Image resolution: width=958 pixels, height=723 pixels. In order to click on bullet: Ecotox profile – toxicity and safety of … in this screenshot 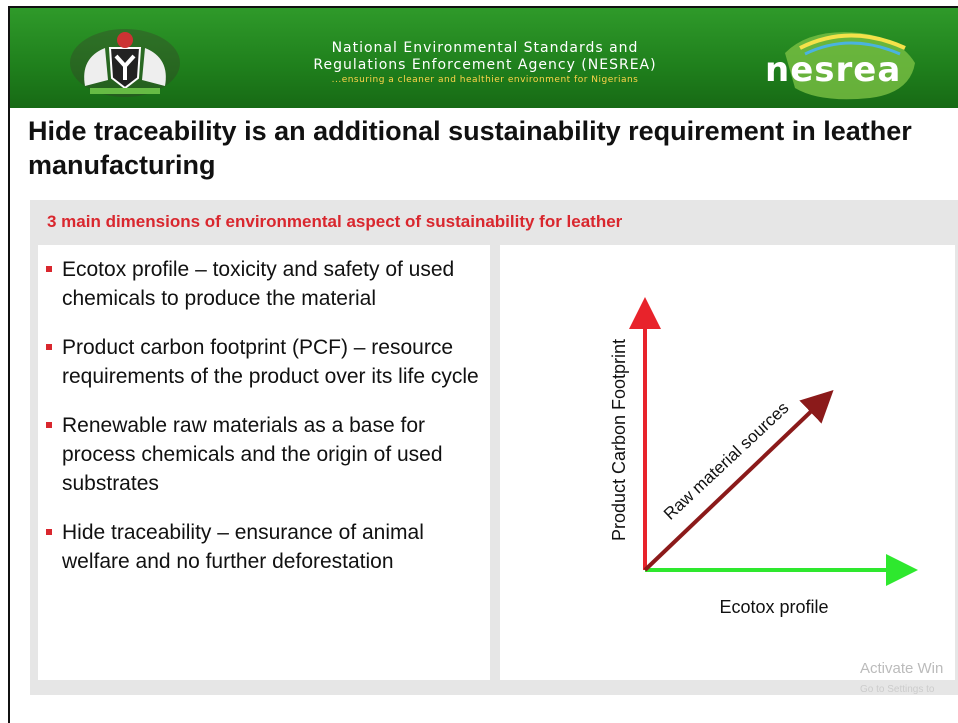, I will do `click(263, 284)`.